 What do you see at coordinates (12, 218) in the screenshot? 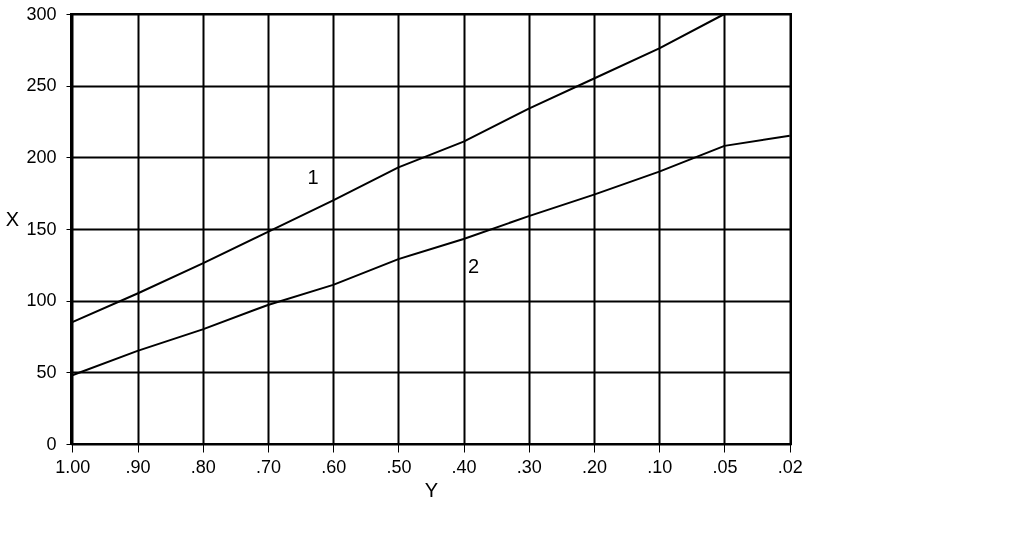
I see `y-axis-title: X` at bounding box center [12, 218].